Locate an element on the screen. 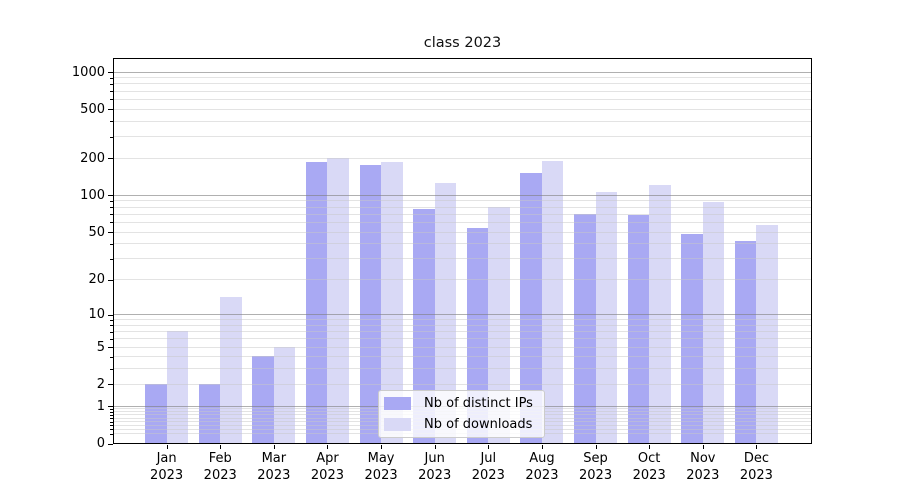  x-tick-label-feb: Feb 2023 is located at coordinates (220, 467).